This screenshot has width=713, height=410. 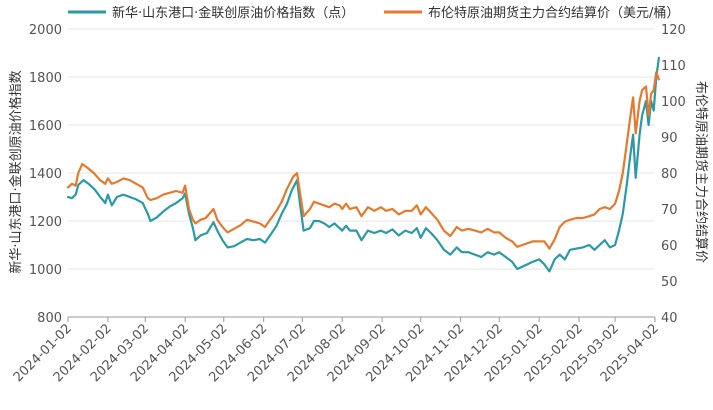 I want to click on right-y-tick-label: 80, so click(x=669, y=174).